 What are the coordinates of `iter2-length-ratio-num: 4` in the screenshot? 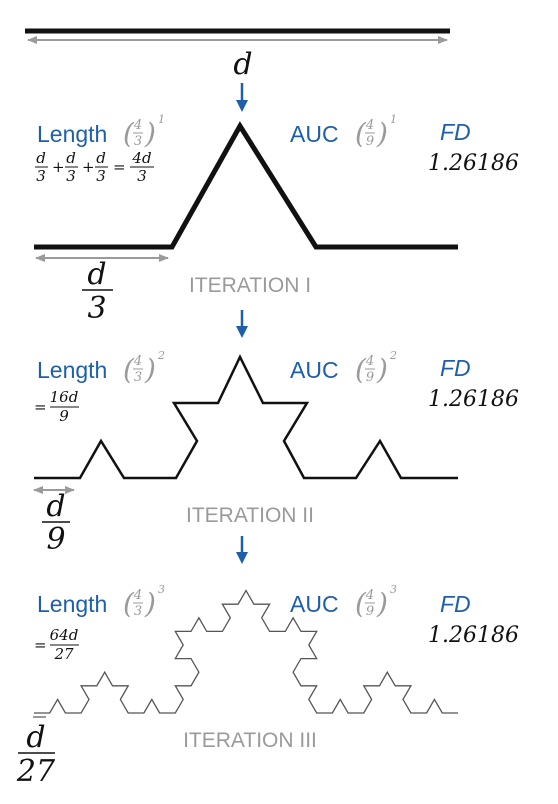 It's located at (137, 361).